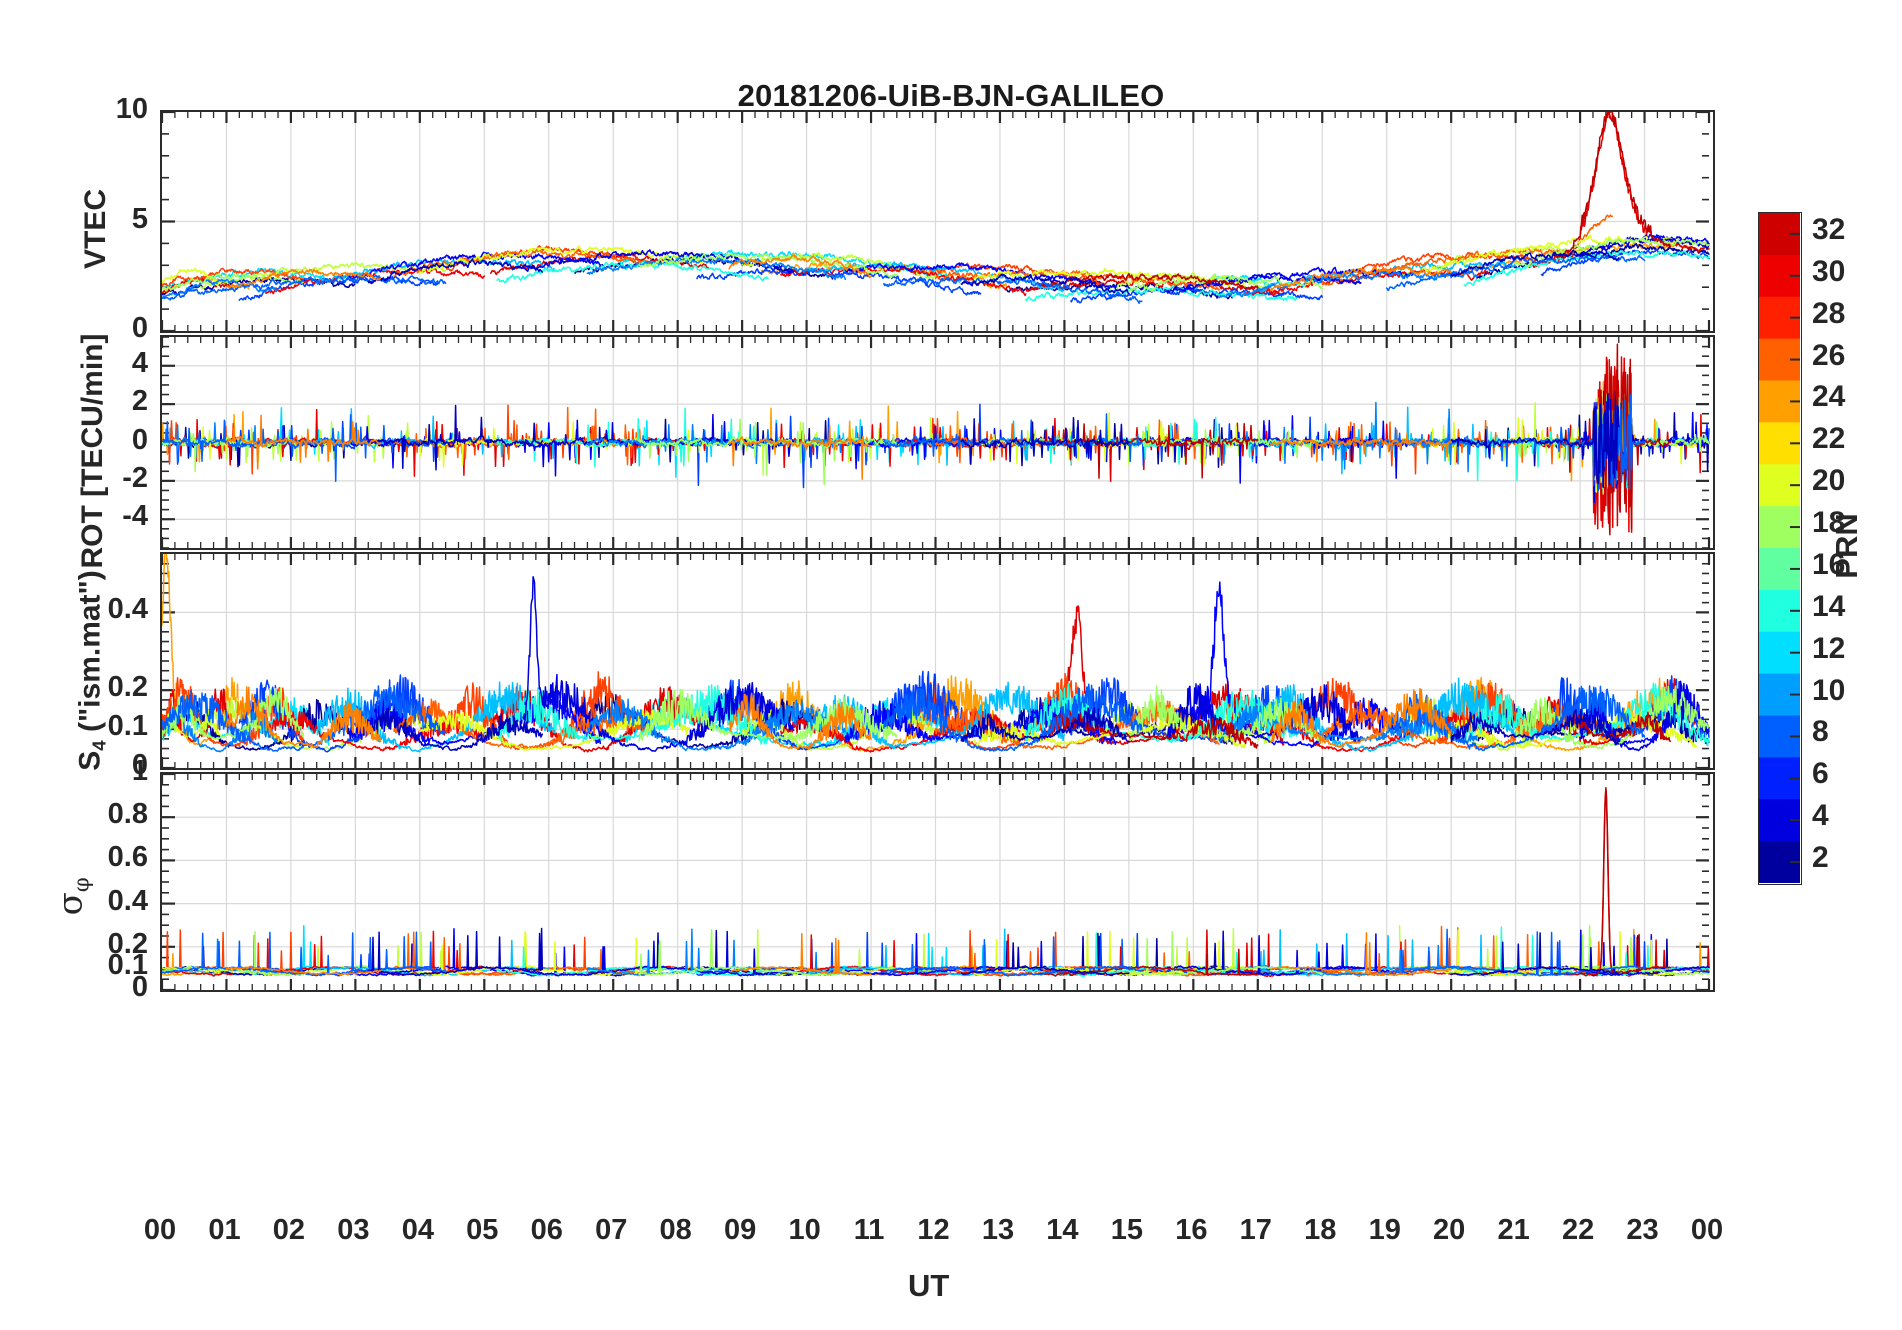  I want to click on colorbar-tick-15: 2, so click(1820, 858).